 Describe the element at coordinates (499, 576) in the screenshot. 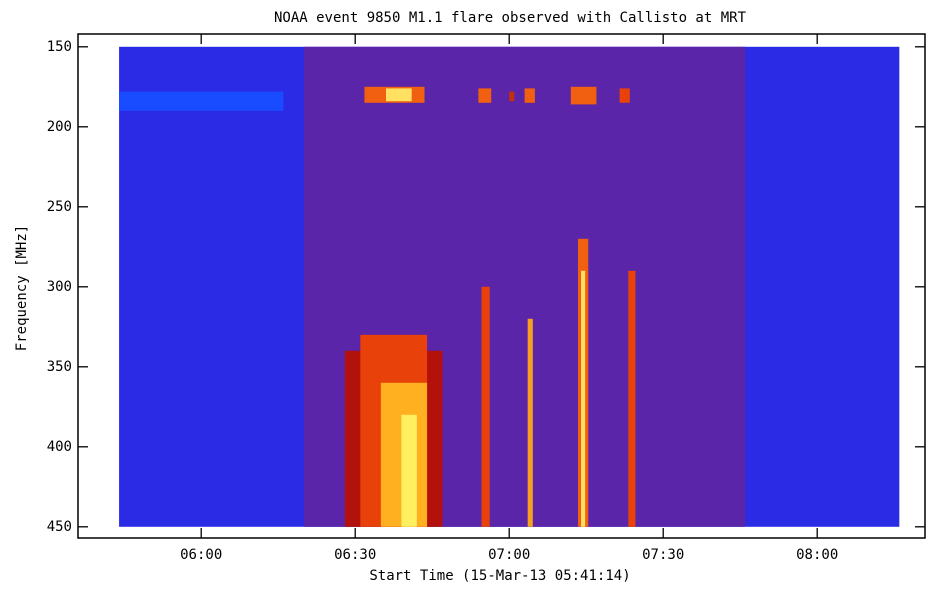

I see `x-axis-label: Start Time (15-Mar-13 05:41:14)` at that location.